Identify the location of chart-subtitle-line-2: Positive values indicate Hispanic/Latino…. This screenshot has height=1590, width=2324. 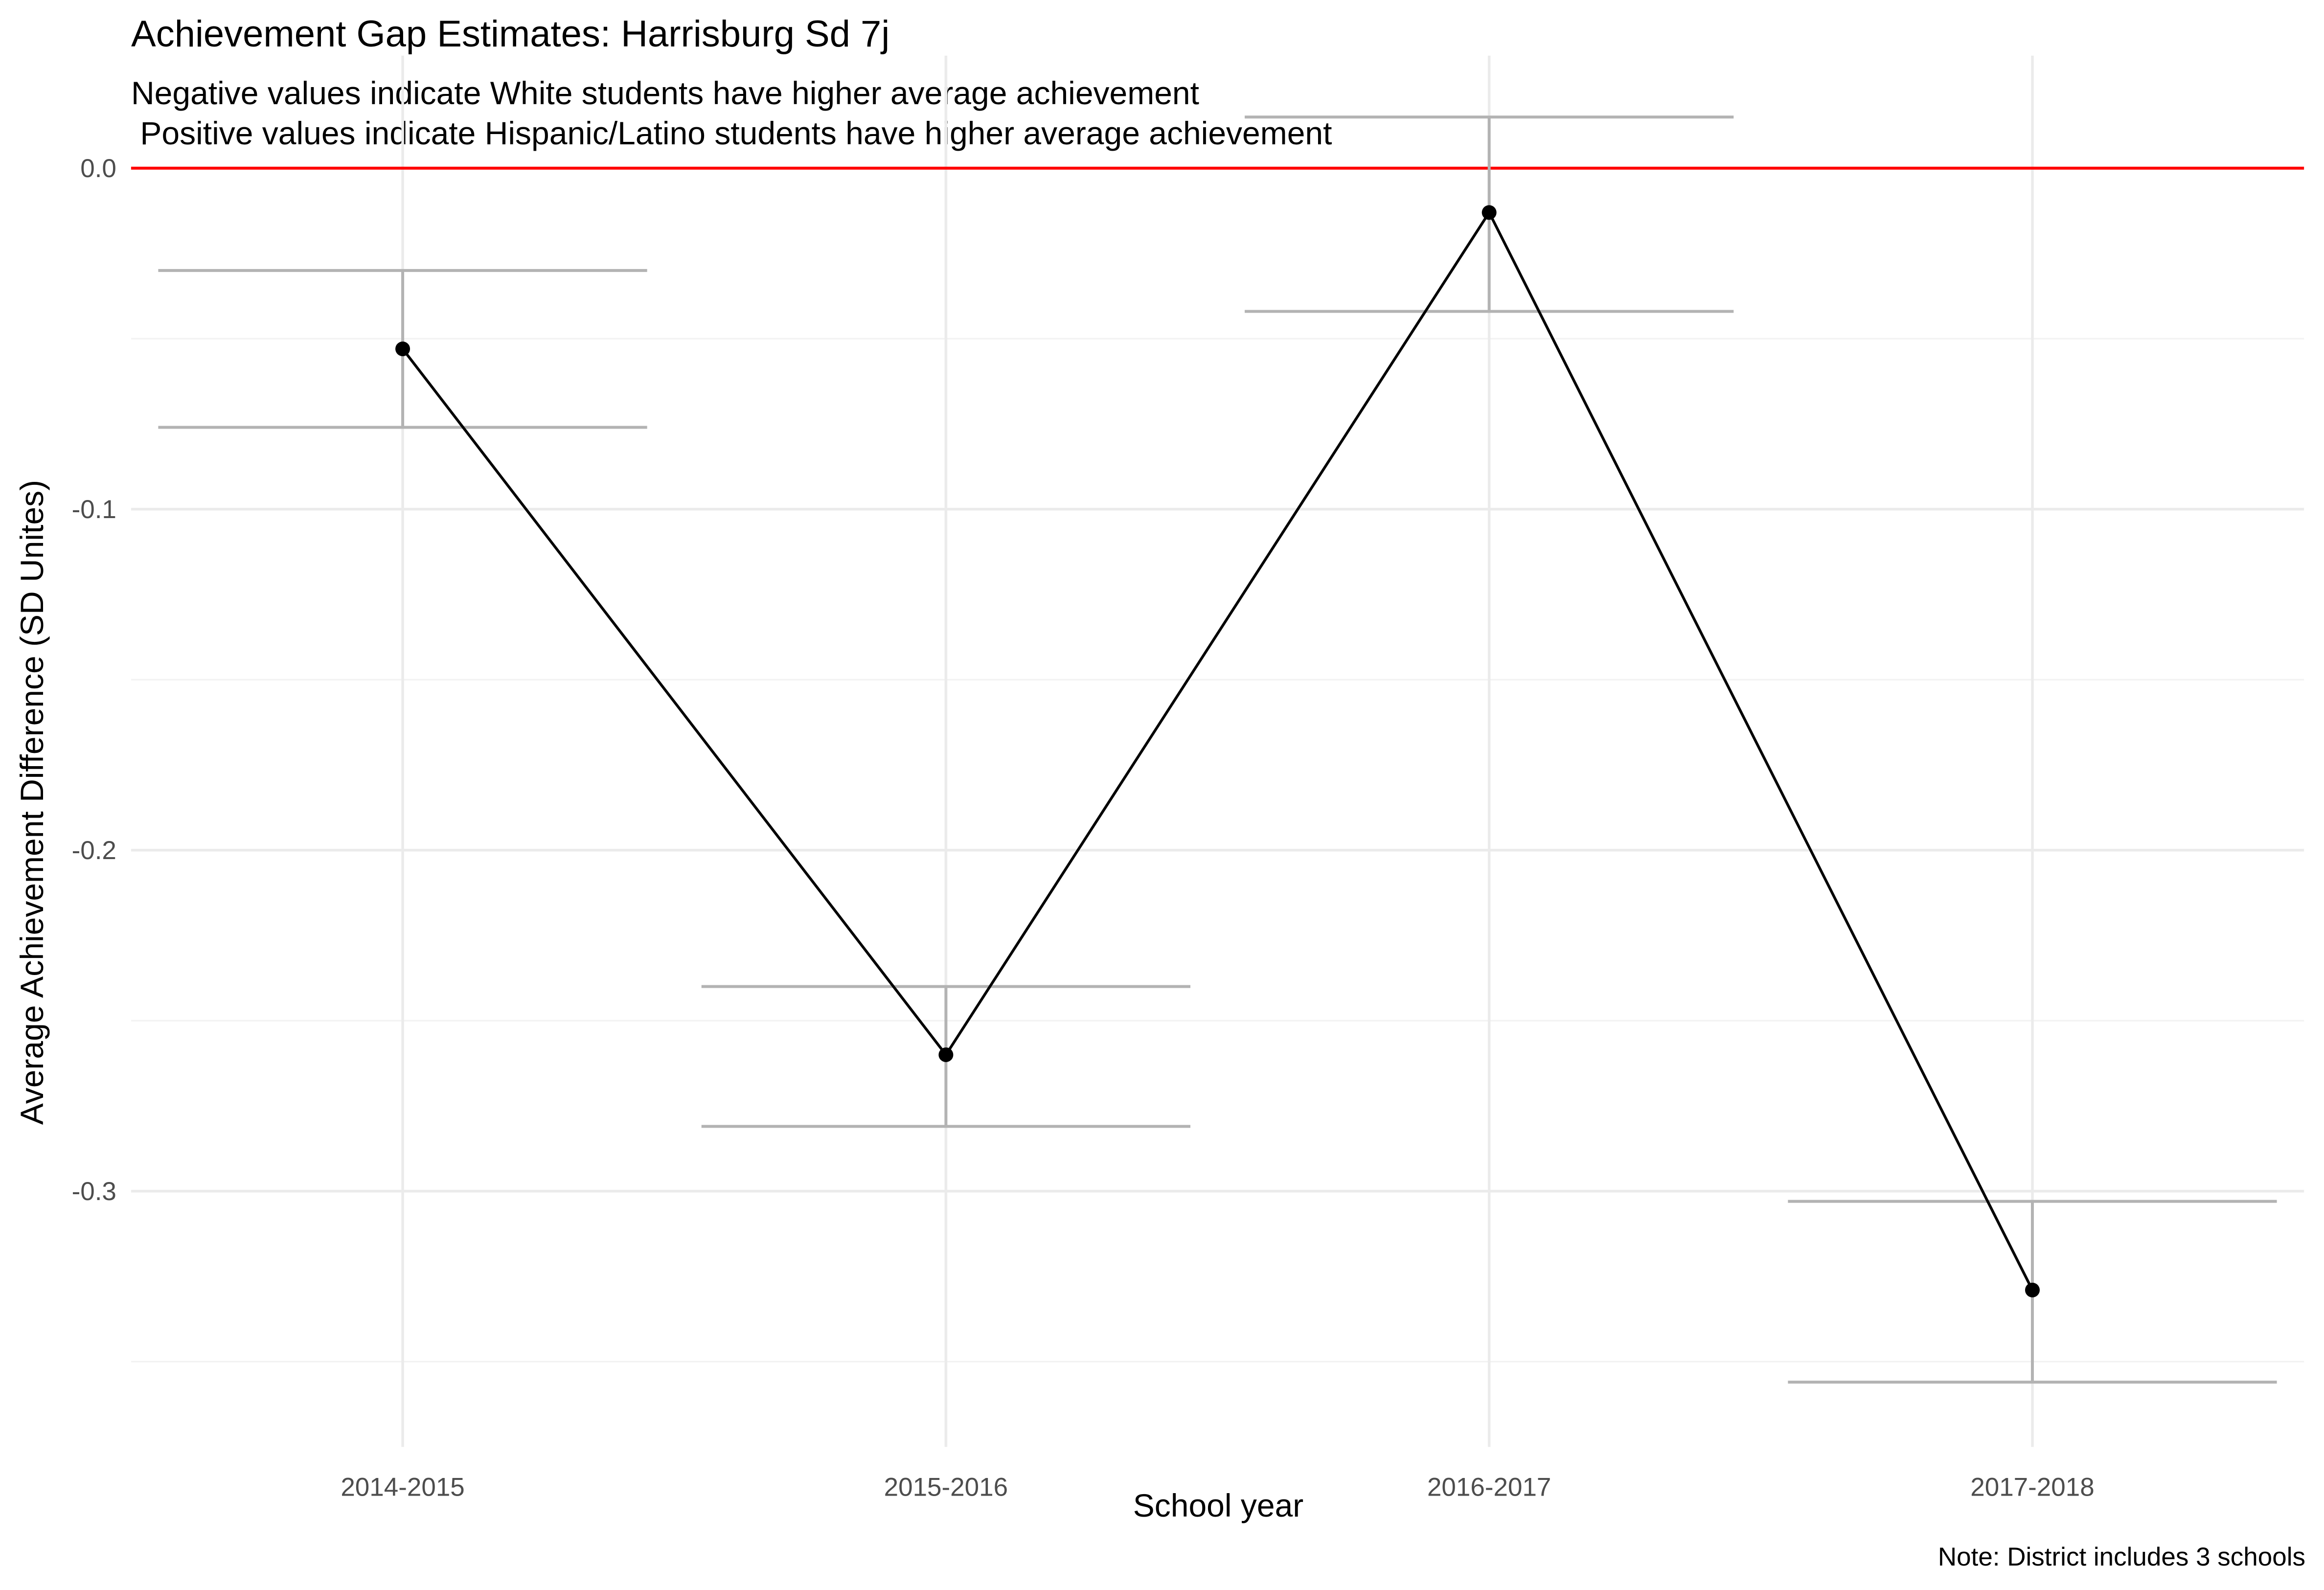
(732, 133).